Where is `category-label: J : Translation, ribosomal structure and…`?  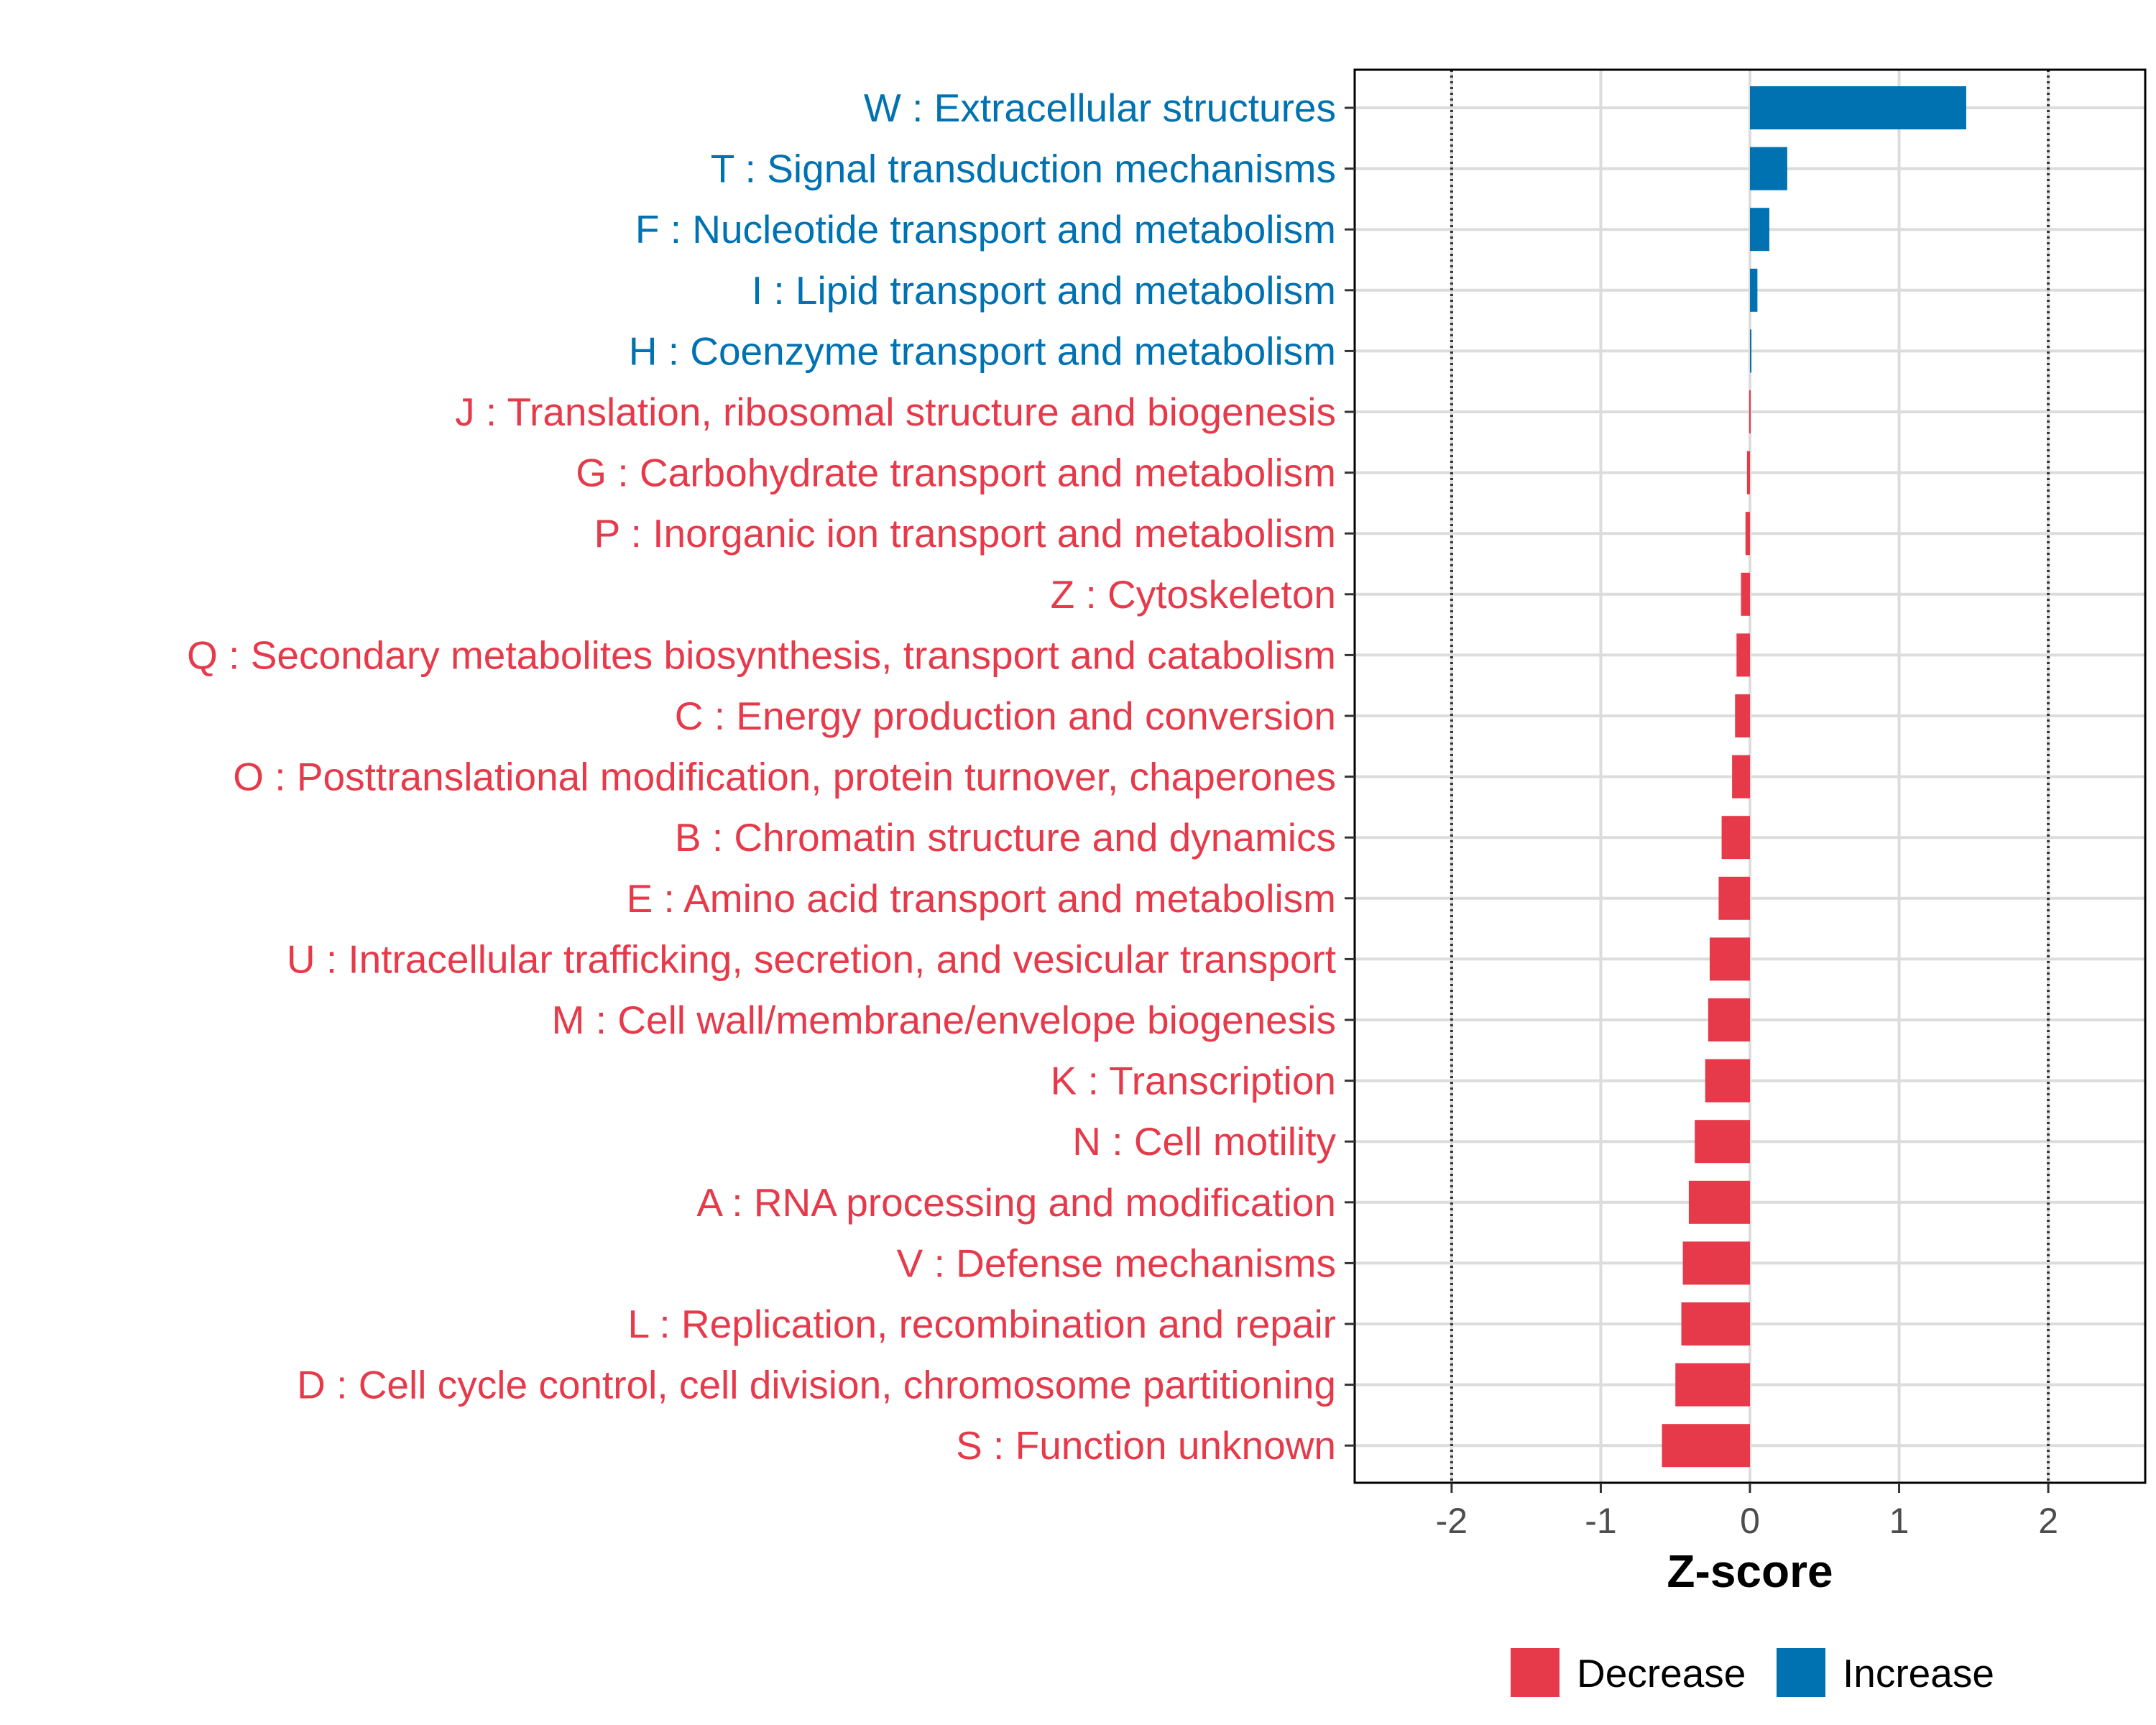
category-label: J : Translation, ribosomal structure and… is located at coordinates (895, 412).